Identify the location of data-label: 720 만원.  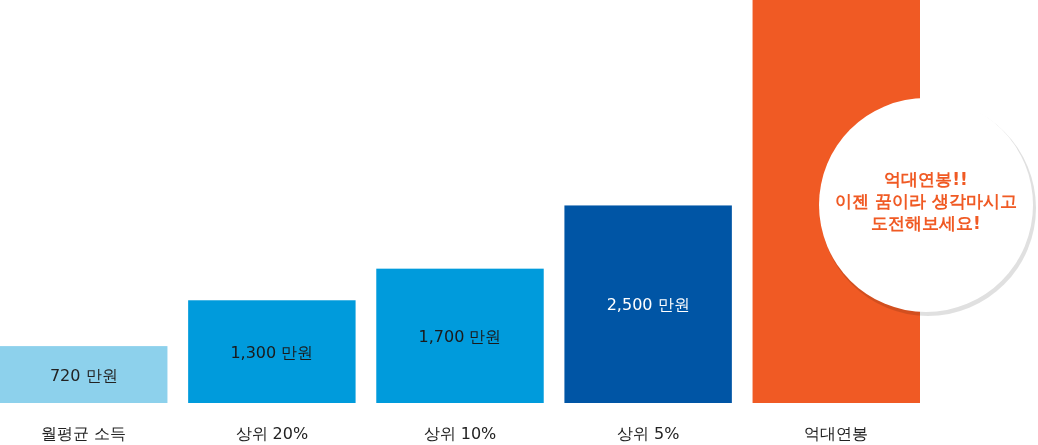
(83, 375).